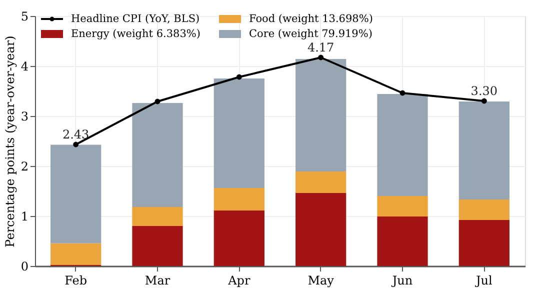 The image size is (550, 288). I want to click on x-tick-label: May, so click(321, 281).